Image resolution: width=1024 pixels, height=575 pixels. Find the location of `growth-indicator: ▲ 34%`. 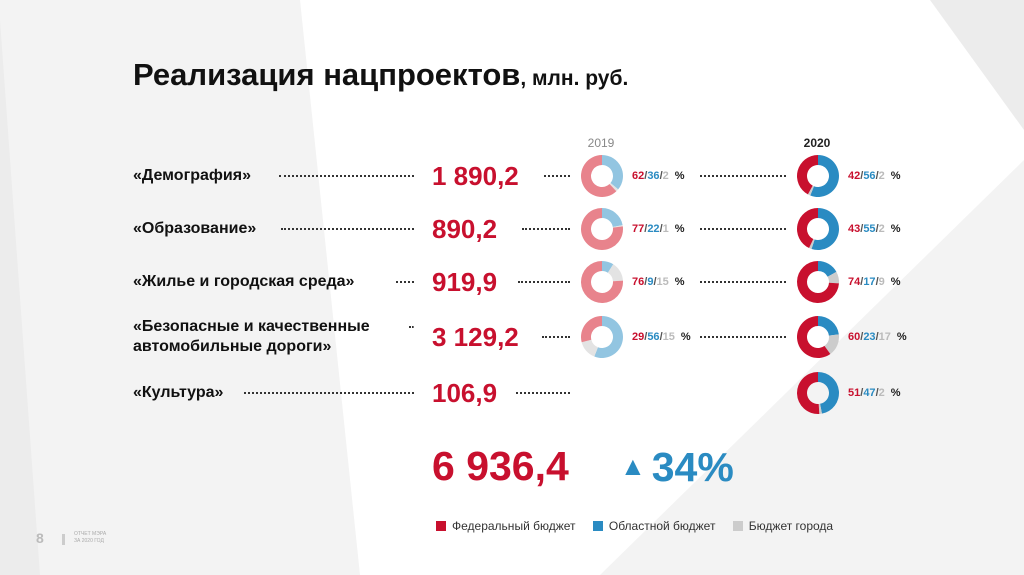

growth-indicator: ▲ 34% is located at coordinates (677, 466).